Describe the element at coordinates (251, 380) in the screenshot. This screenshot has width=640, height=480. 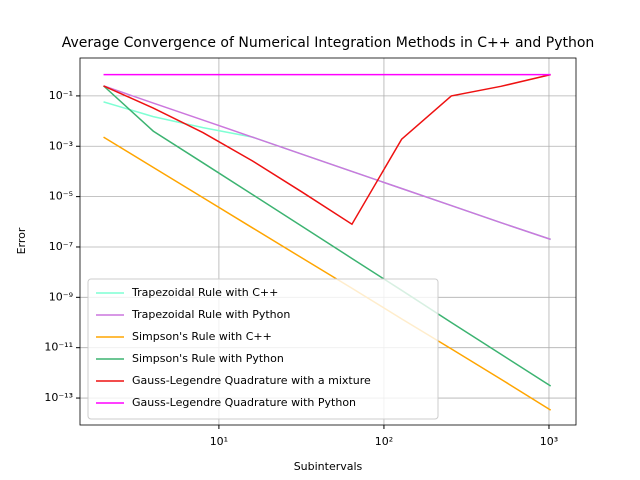
I see `legend-label: Gauss-Legendre Quadrature with a mixture` at that location.